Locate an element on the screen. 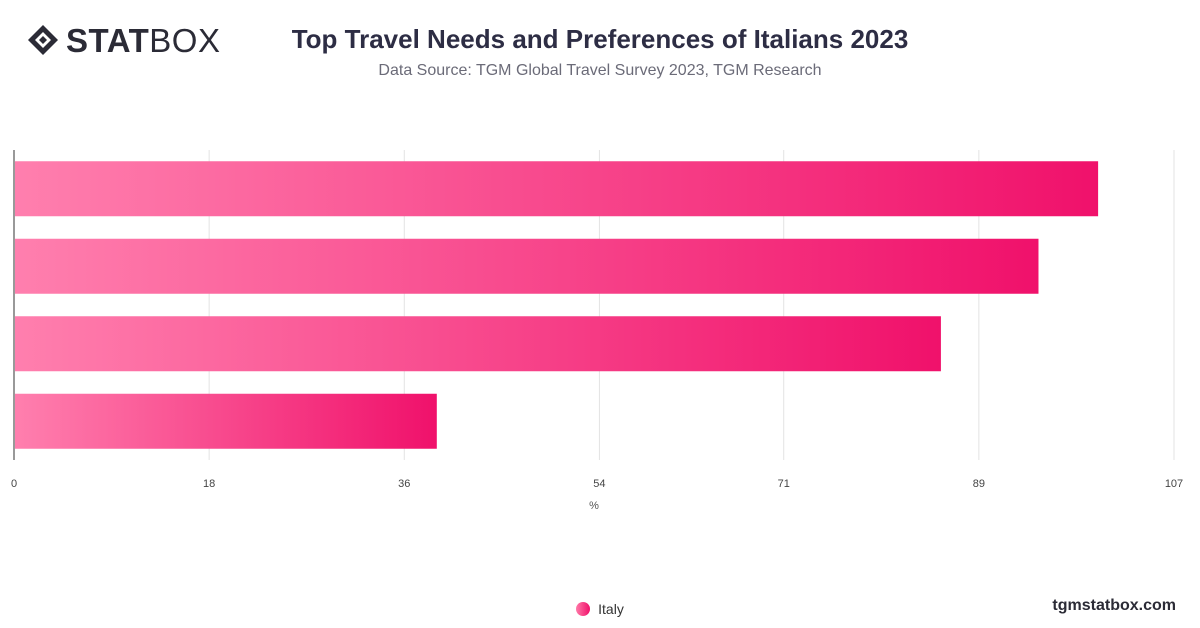 Image resolution: width=1200 pixels, height=628 pixels. logo-text-light: BOX is located at coordinates (185, 40).